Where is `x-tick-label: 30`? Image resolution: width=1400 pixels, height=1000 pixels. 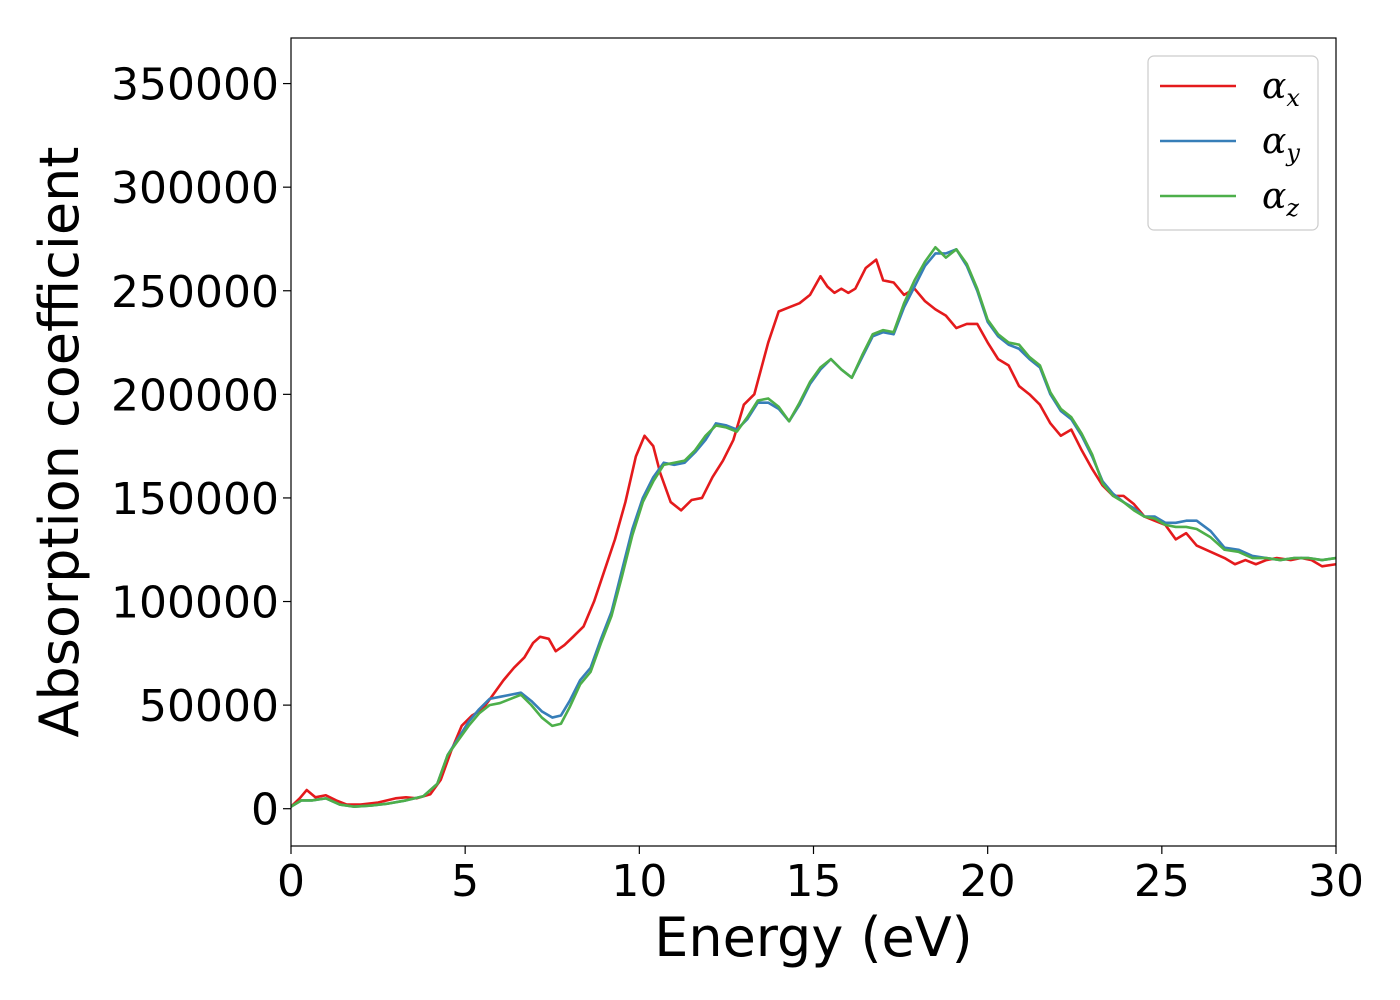 x-tick-label: 30 is located at coordinates (1336, 881).